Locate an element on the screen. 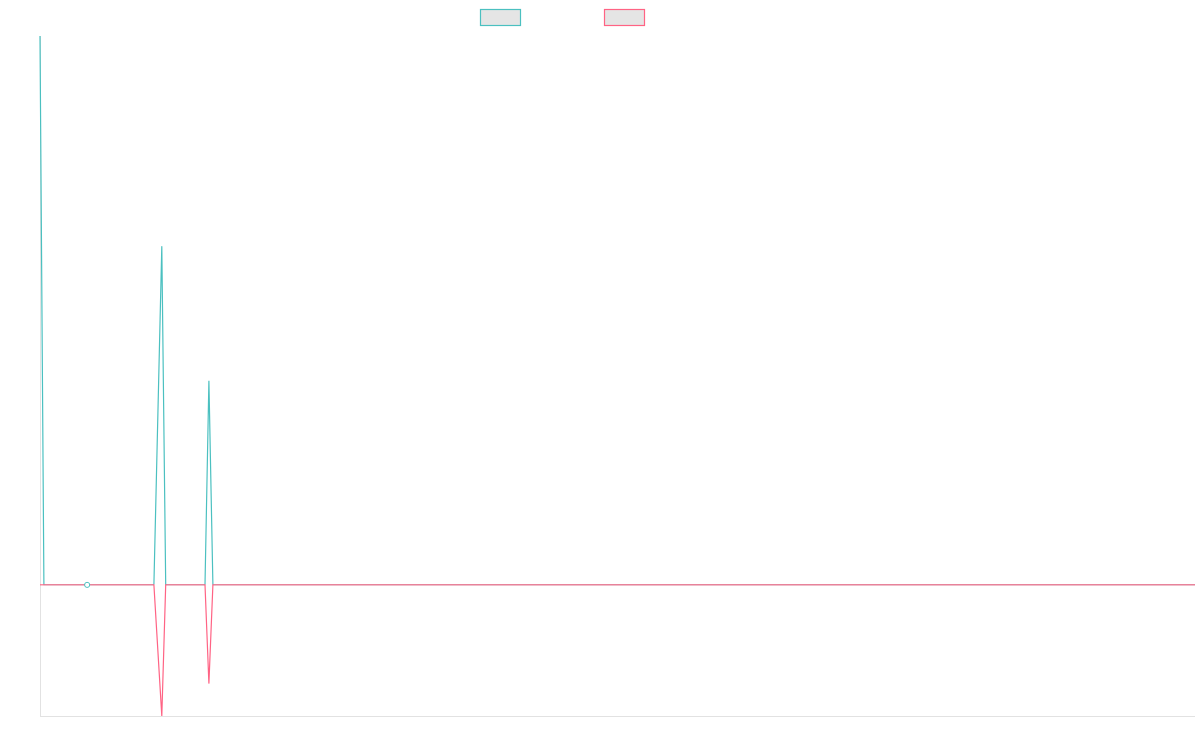  legend is located at coordinates (562, 17).